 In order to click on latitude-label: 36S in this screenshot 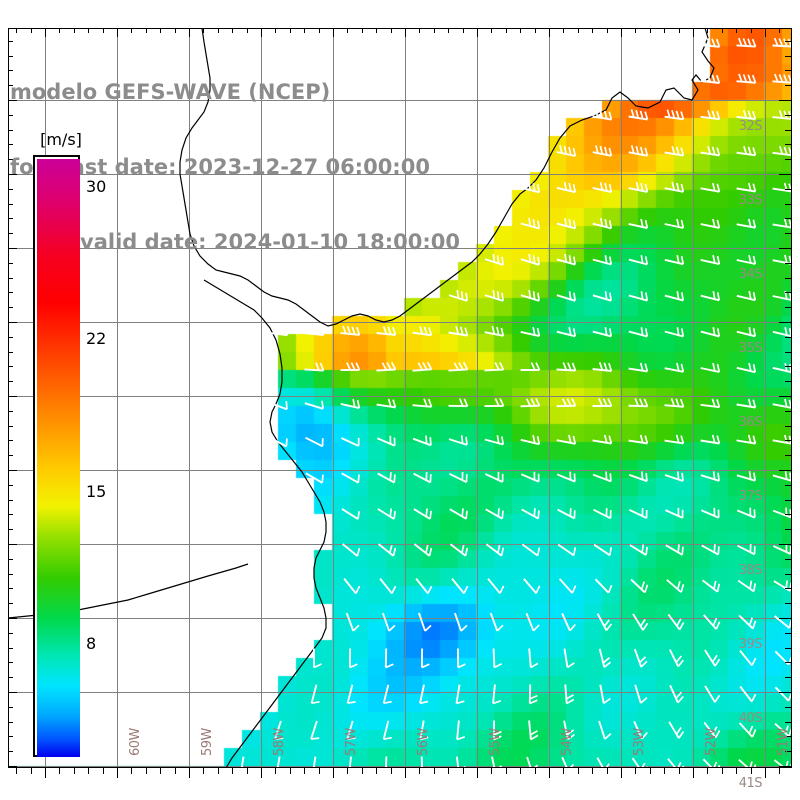, I will do `click(750, 422)`.